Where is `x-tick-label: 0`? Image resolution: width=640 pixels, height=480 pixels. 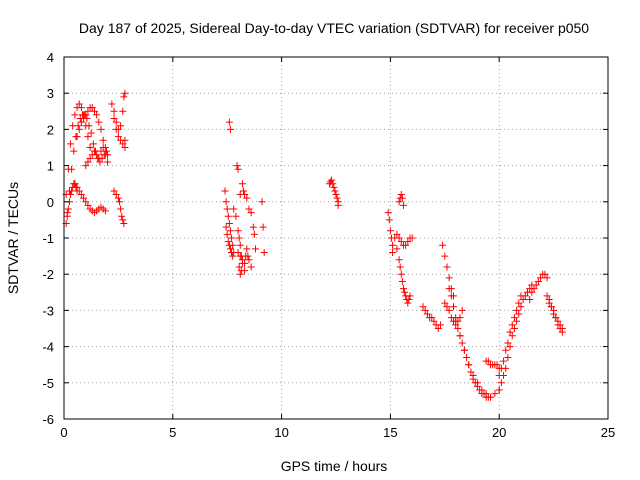 x-tick-label: 0 is located at coordinates (63, 432).